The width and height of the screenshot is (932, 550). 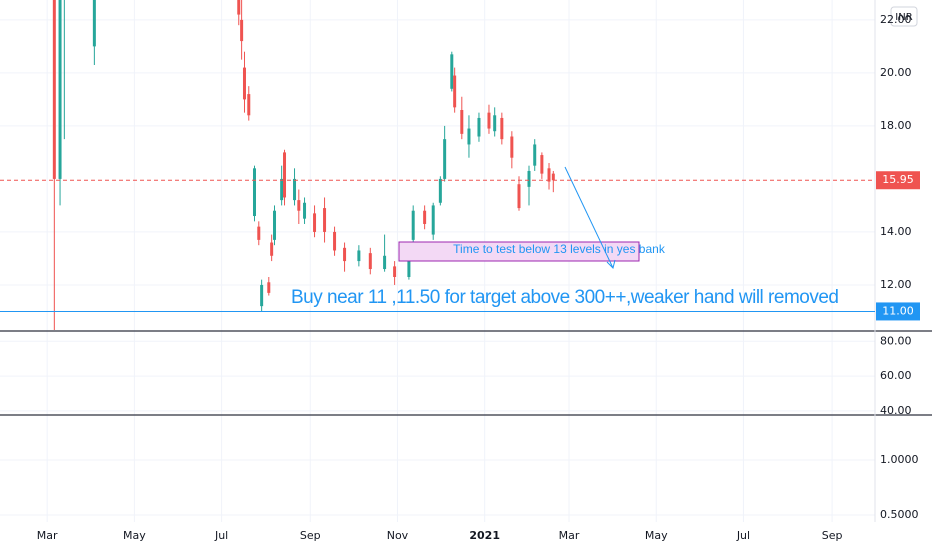 What do you see at coordinates (899, 514) in the screenshot?
I see `y-tick-label: 0.5000` at bounding box center [899, 514].